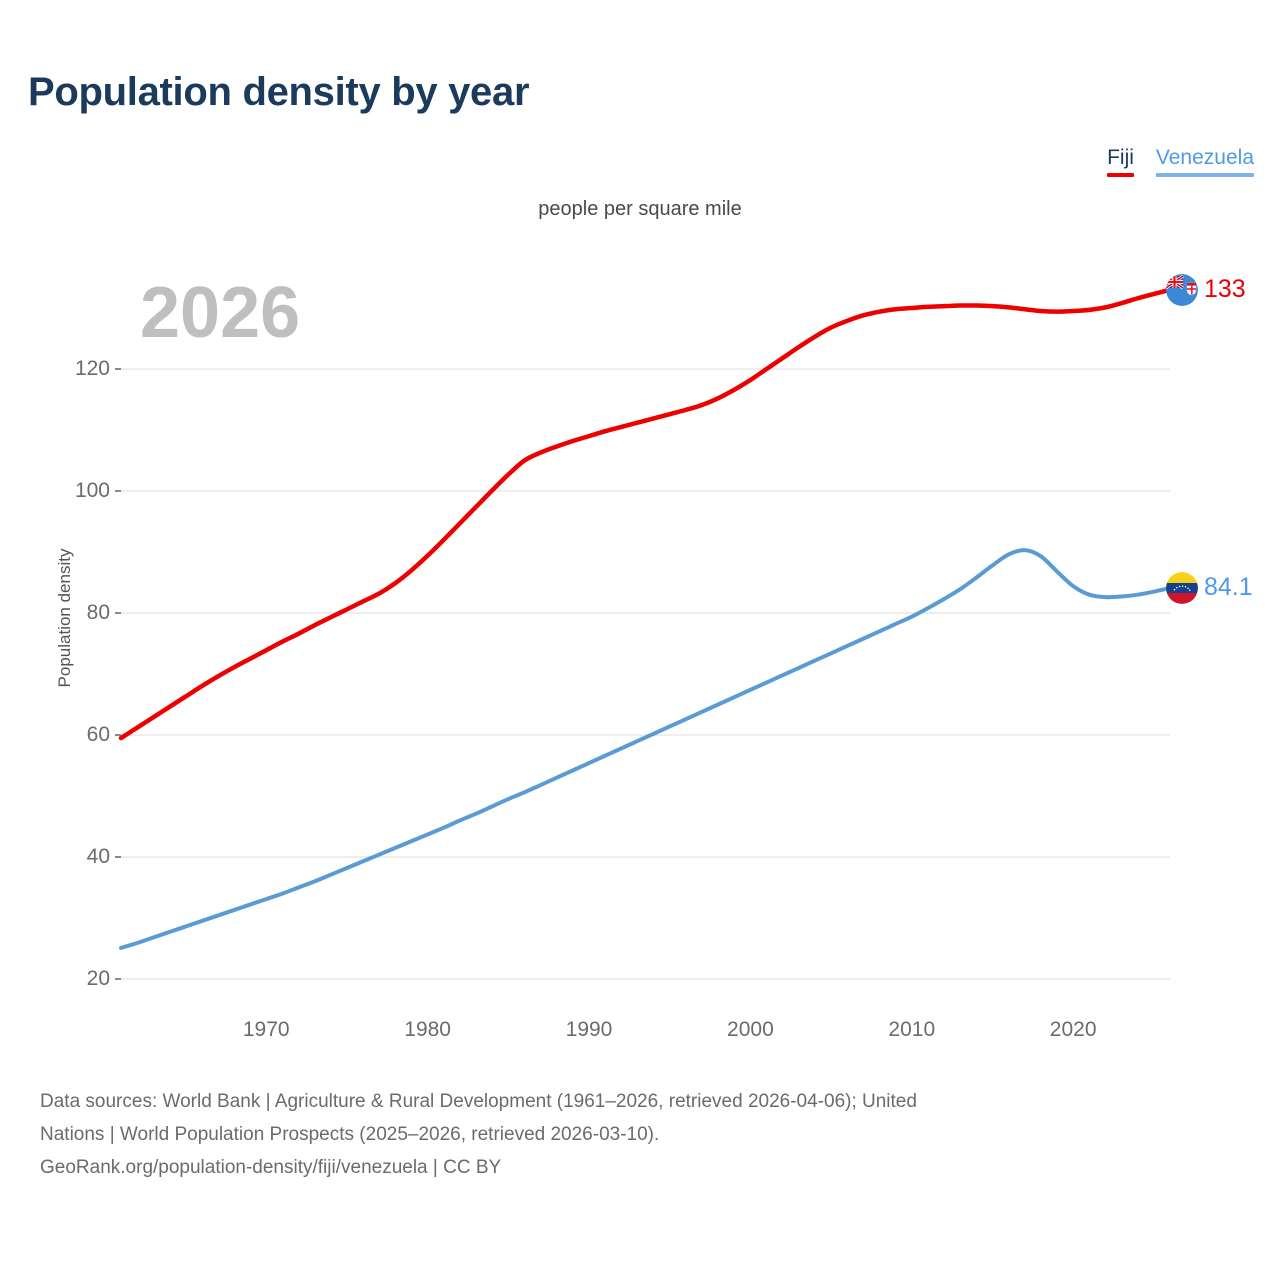  Describe the element at coordinates (98, 612) in the screenshot. I see `y-tick-label: 80` at that location.